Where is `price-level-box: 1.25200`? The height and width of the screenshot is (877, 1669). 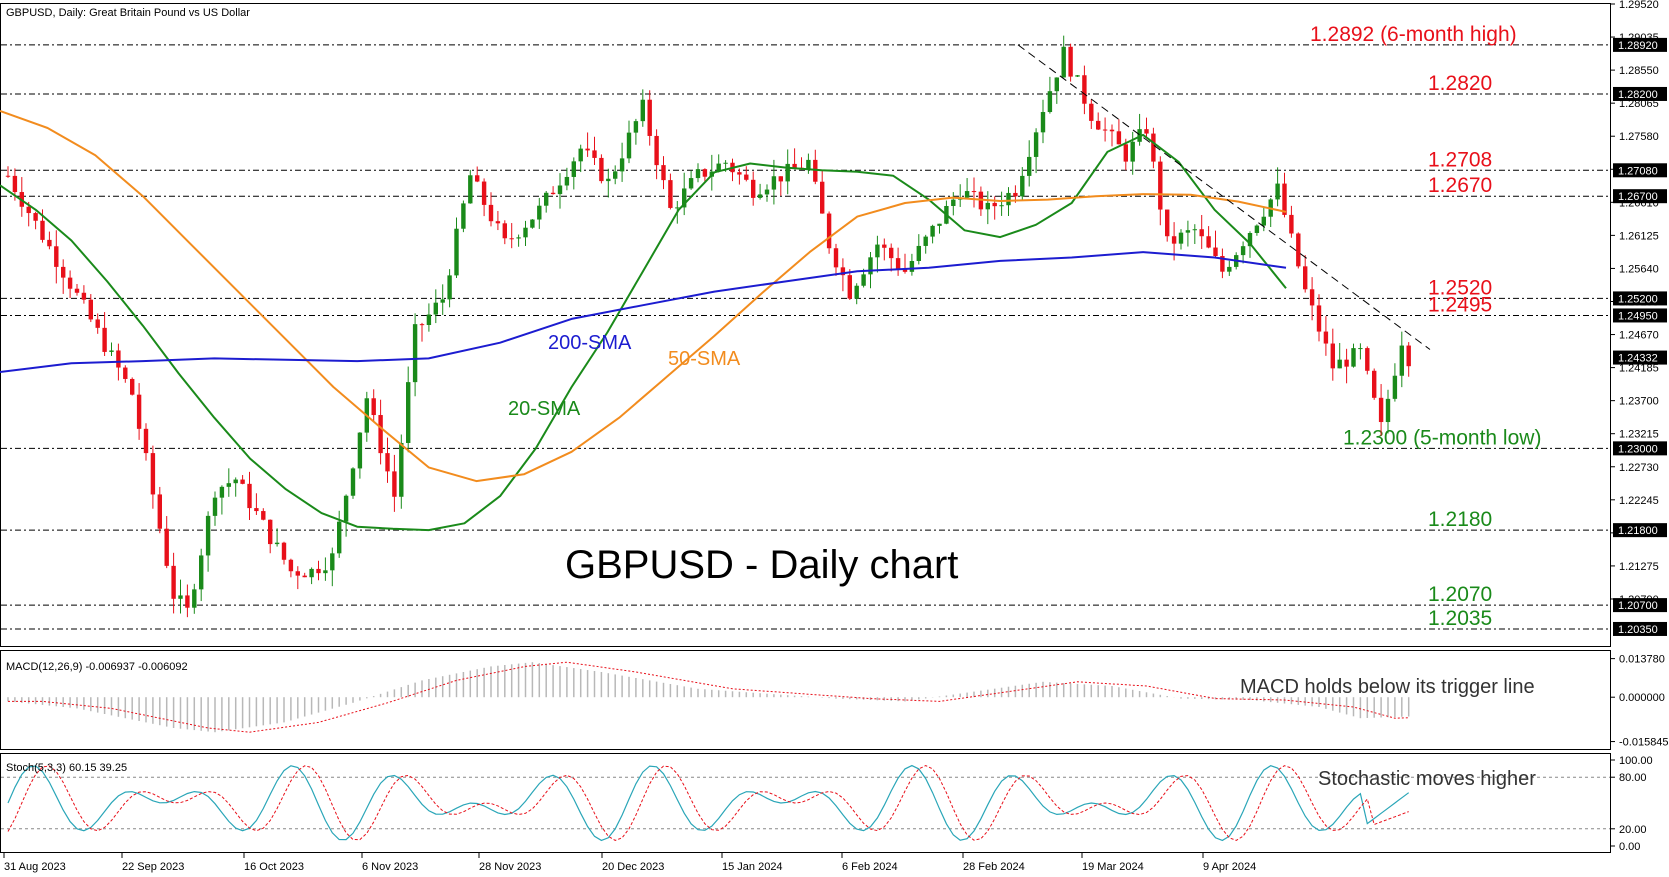
price-level-box: 1.25200 is located at coordinates (1640, 298).